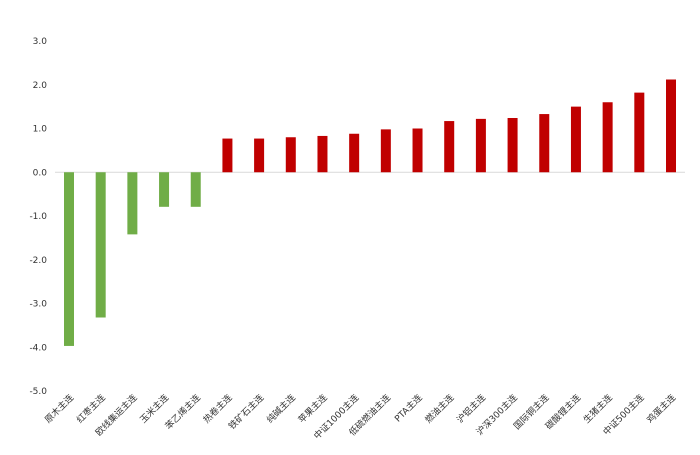  I want to click on y-tick-label: -5.0, so click(38, 392).